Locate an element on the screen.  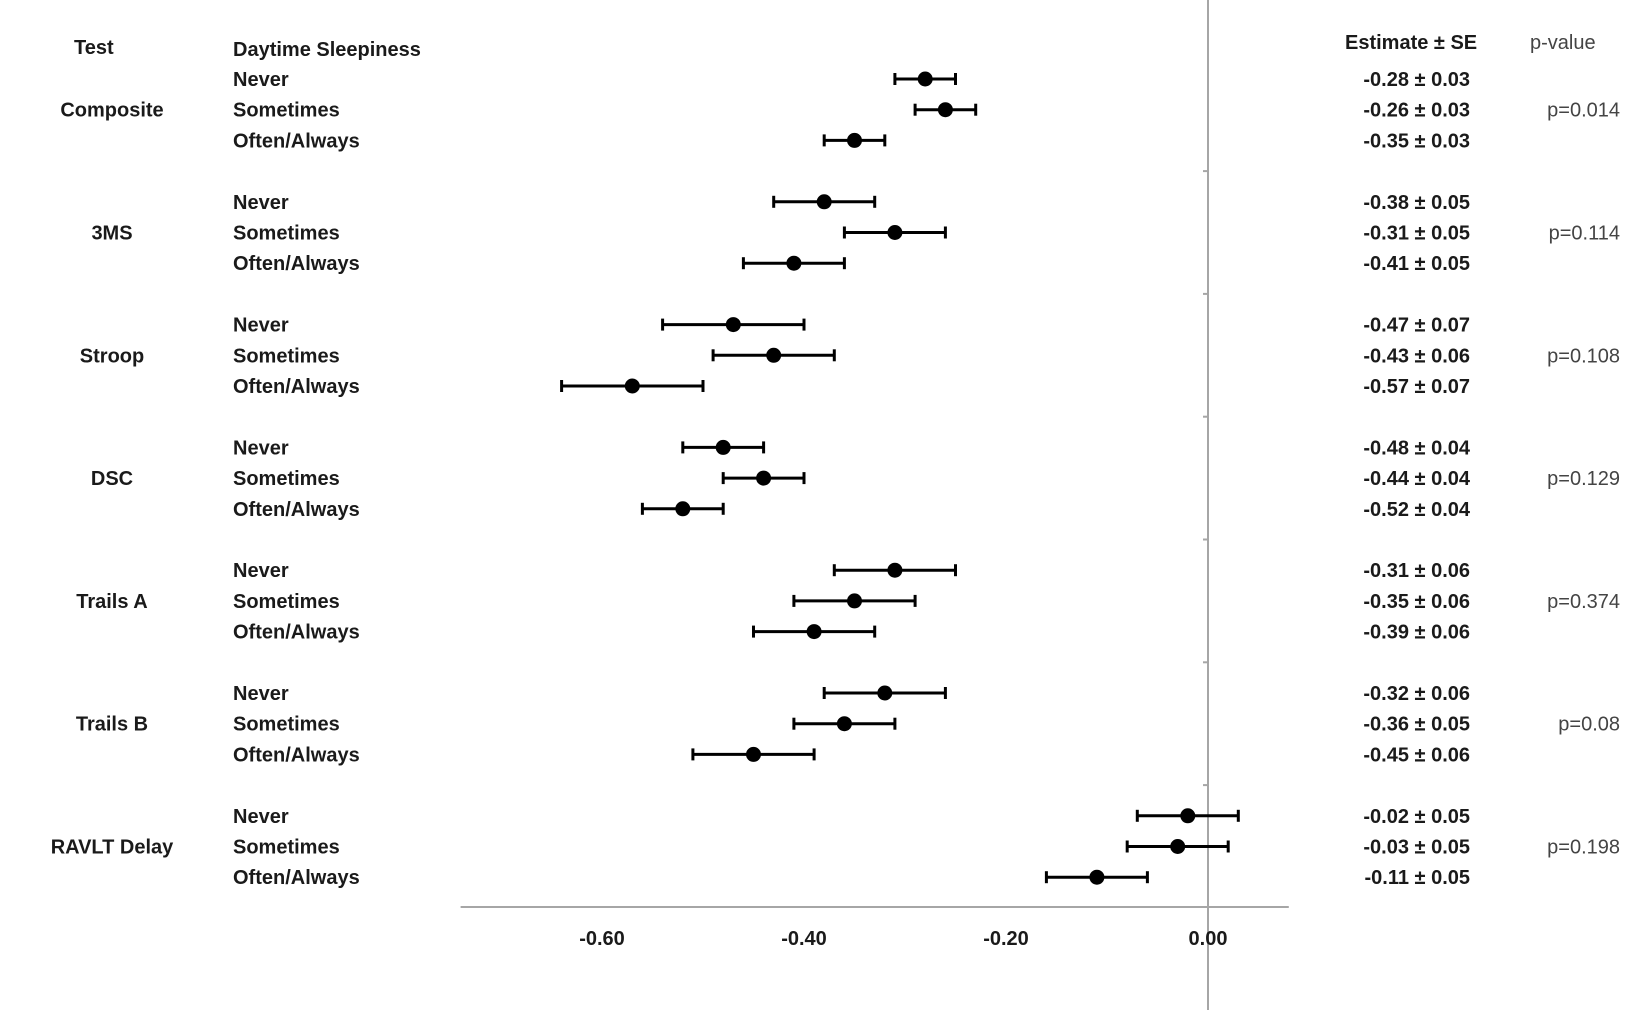
estimate-se-label: -0.28 ± 0.03 is located at coordinates (1416, 80).